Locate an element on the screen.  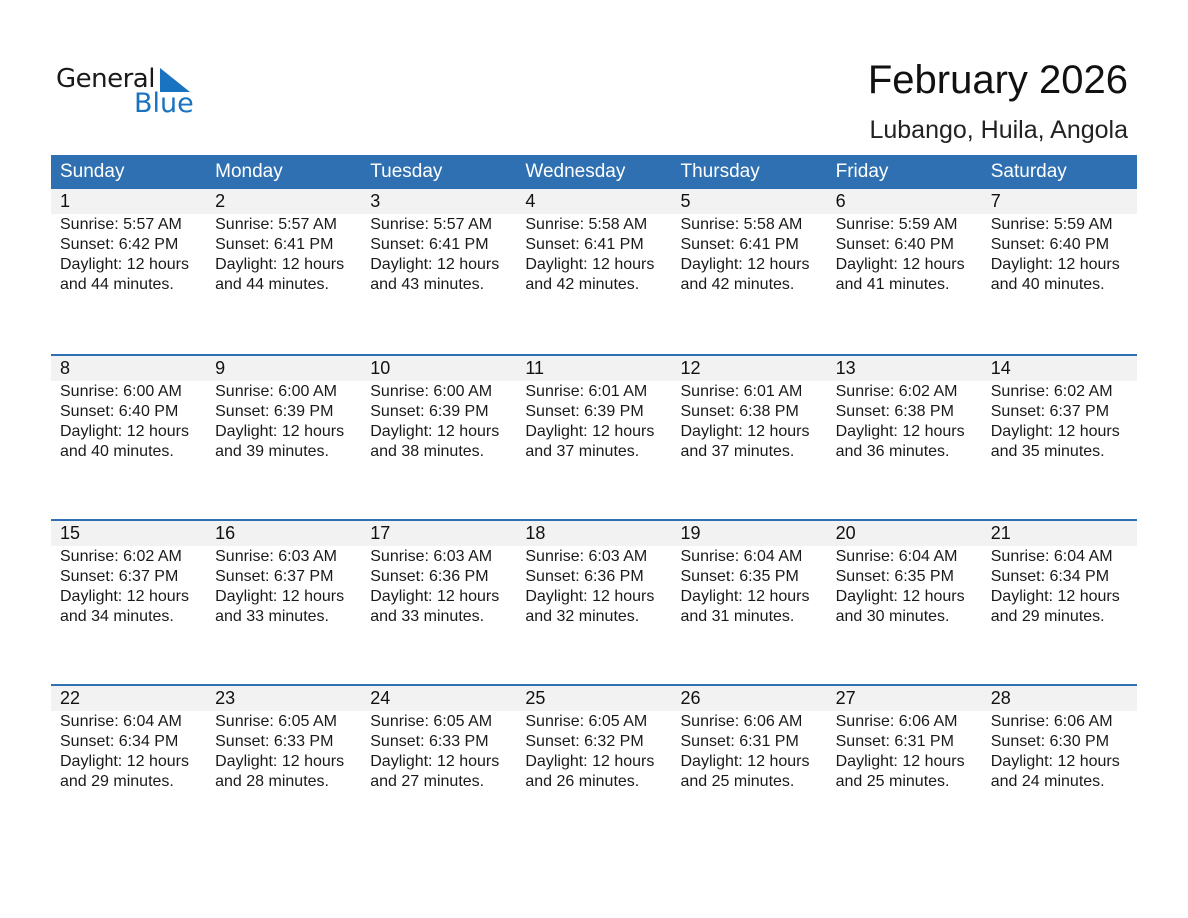
page-title: February 2026 is located at coordinates (997, 80).